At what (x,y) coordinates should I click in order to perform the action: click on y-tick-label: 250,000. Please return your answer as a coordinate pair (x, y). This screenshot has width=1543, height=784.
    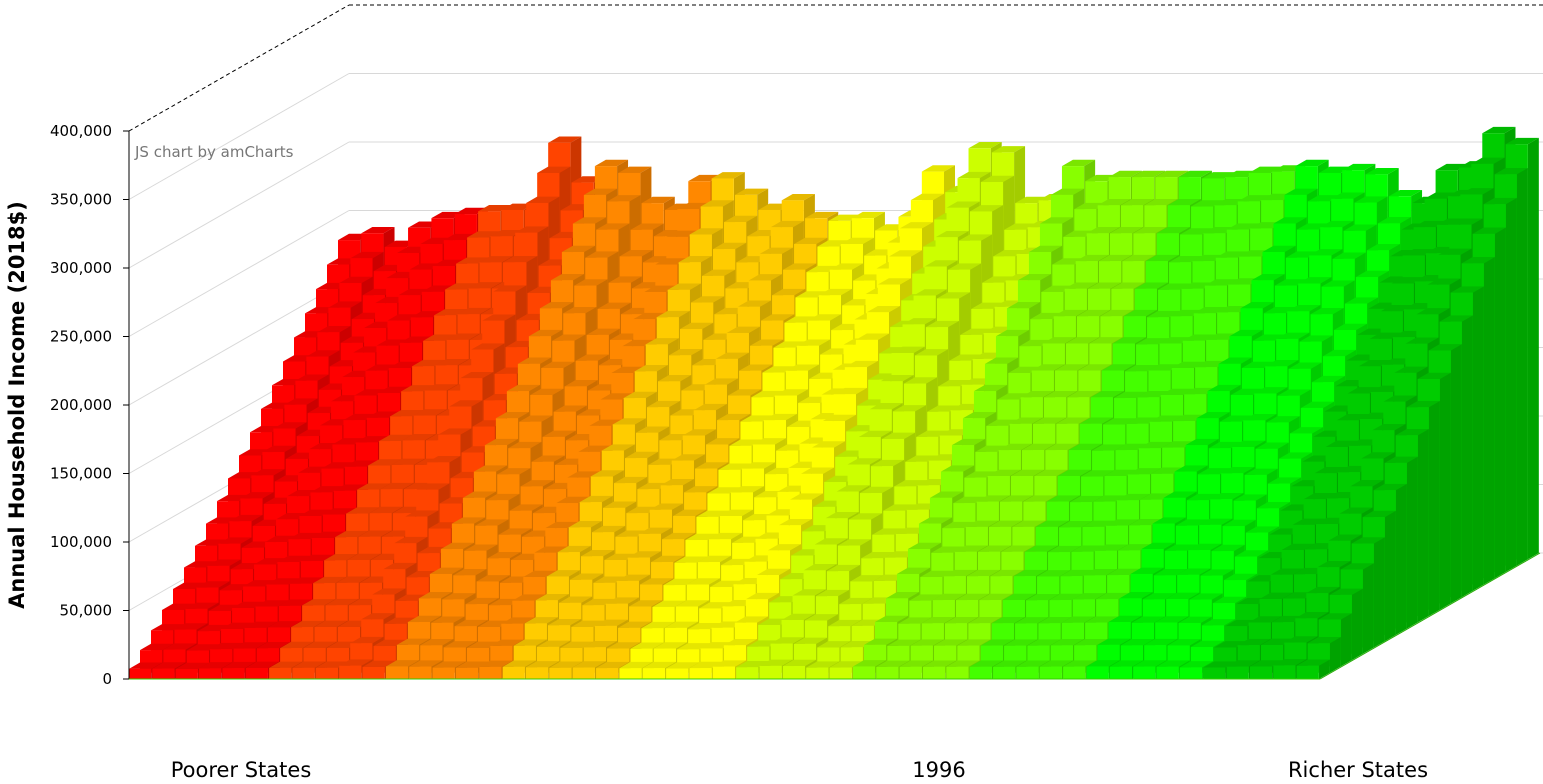
    Looking at the image, I should click on (81, 337).